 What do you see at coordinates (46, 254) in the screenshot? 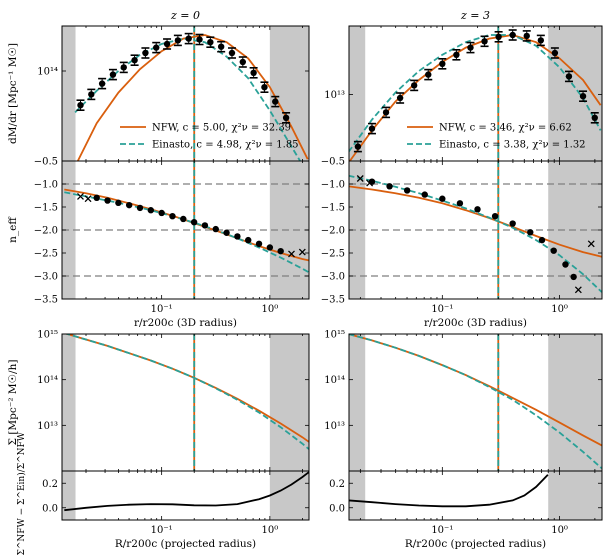
I see `y-tick-label: −2.5` at bounding box center [46, 254].